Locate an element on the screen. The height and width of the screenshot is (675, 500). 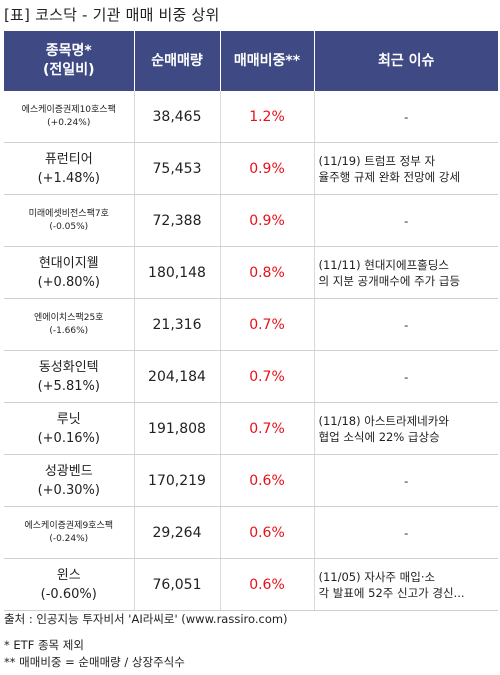
stock-cell: 성광벤드 (+0.30%) is located at coordinates (69, 480).